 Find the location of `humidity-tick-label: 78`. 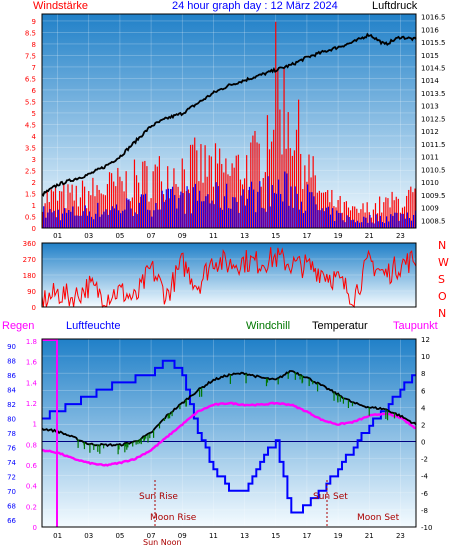

humidity-tick-label: 78 is located at coordinates (11, 434).